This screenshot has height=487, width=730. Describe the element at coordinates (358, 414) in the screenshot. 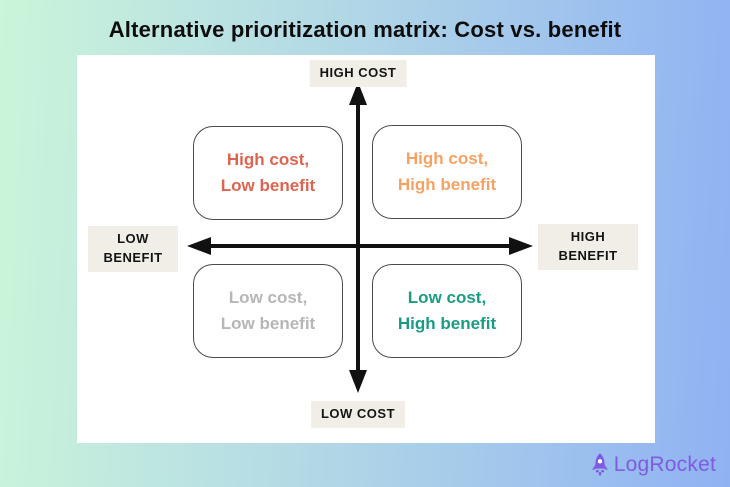

I see `axis-label-low-cost: LOW COST` at that location.